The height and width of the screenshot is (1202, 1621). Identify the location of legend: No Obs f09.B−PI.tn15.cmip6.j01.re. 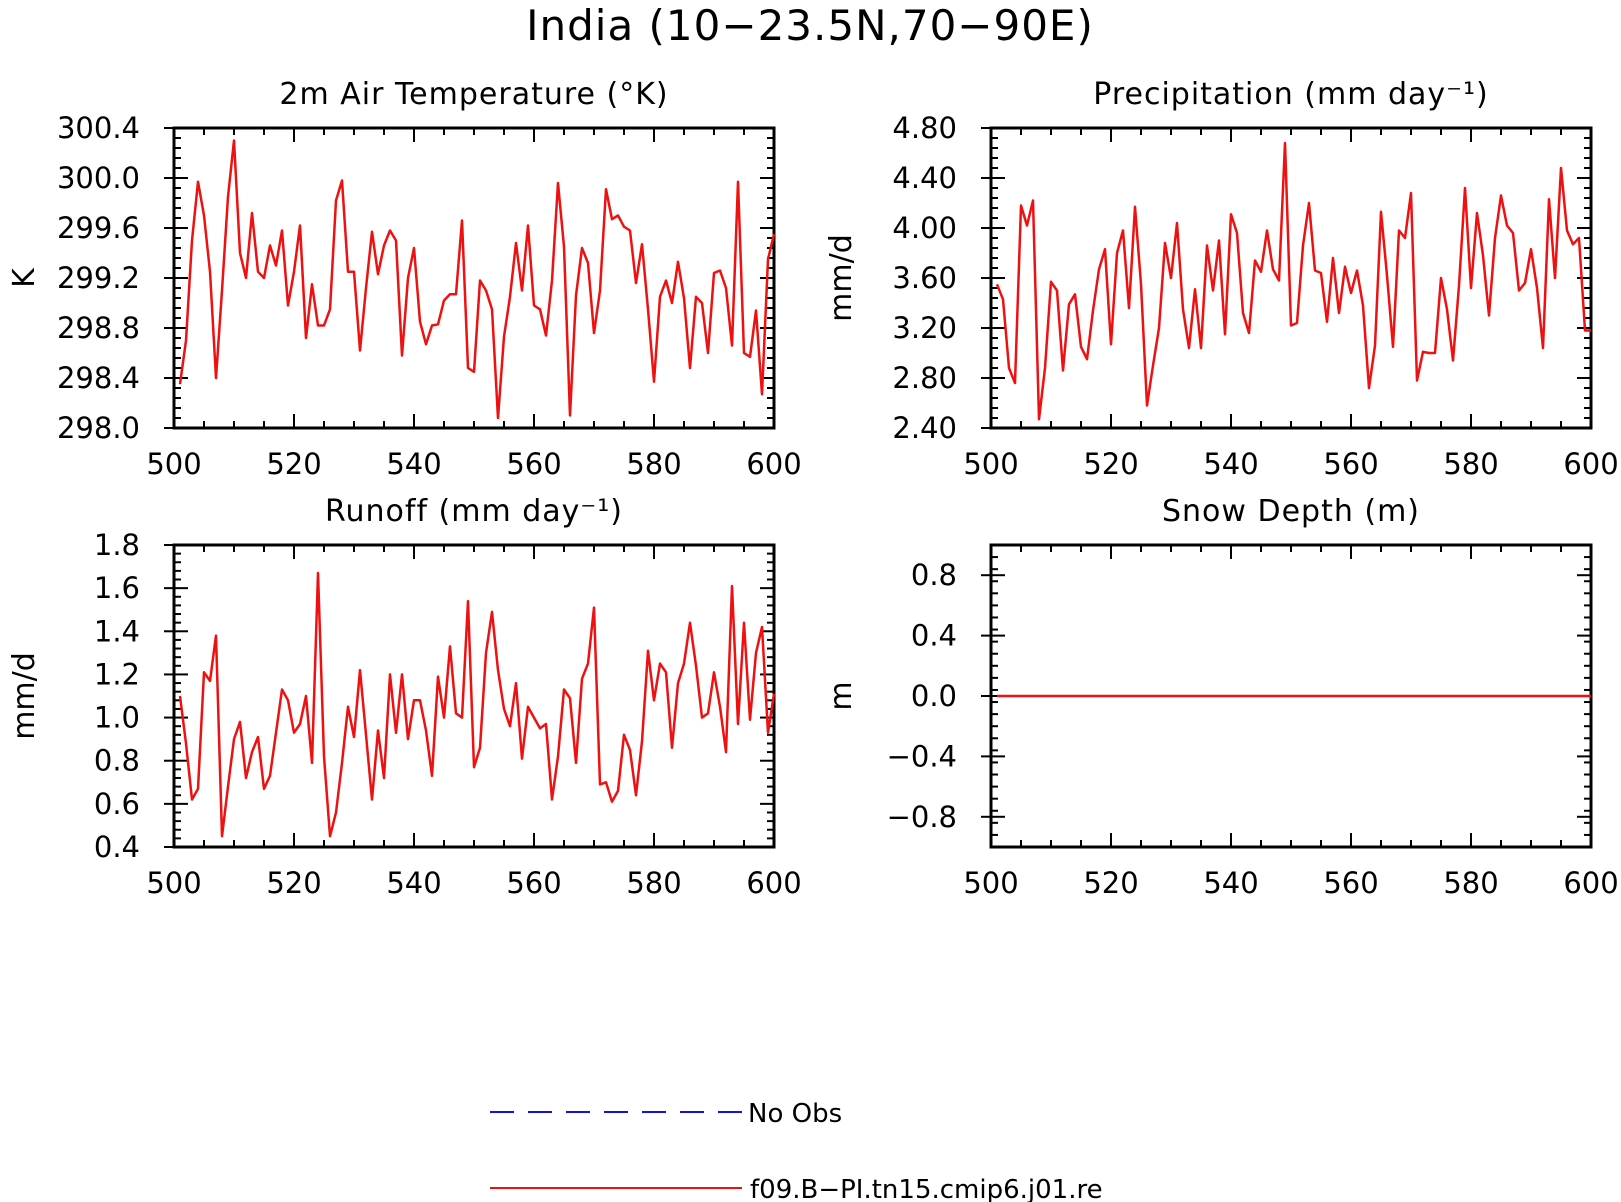
(796, 1150).